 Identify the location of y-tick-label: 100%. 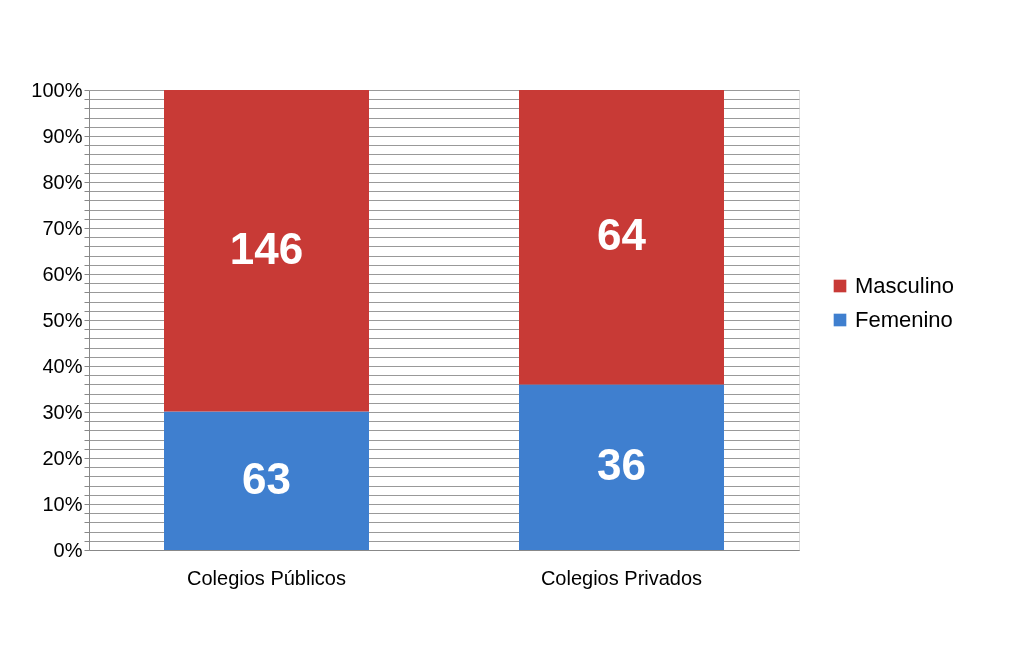
(57, 89).